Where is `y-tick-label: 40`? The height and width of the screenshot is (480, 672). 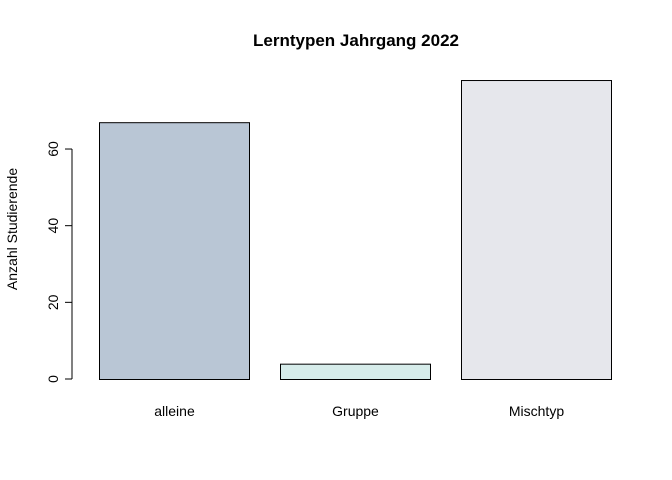
y-tick-label: 40 is located at coordinates (53, 226).